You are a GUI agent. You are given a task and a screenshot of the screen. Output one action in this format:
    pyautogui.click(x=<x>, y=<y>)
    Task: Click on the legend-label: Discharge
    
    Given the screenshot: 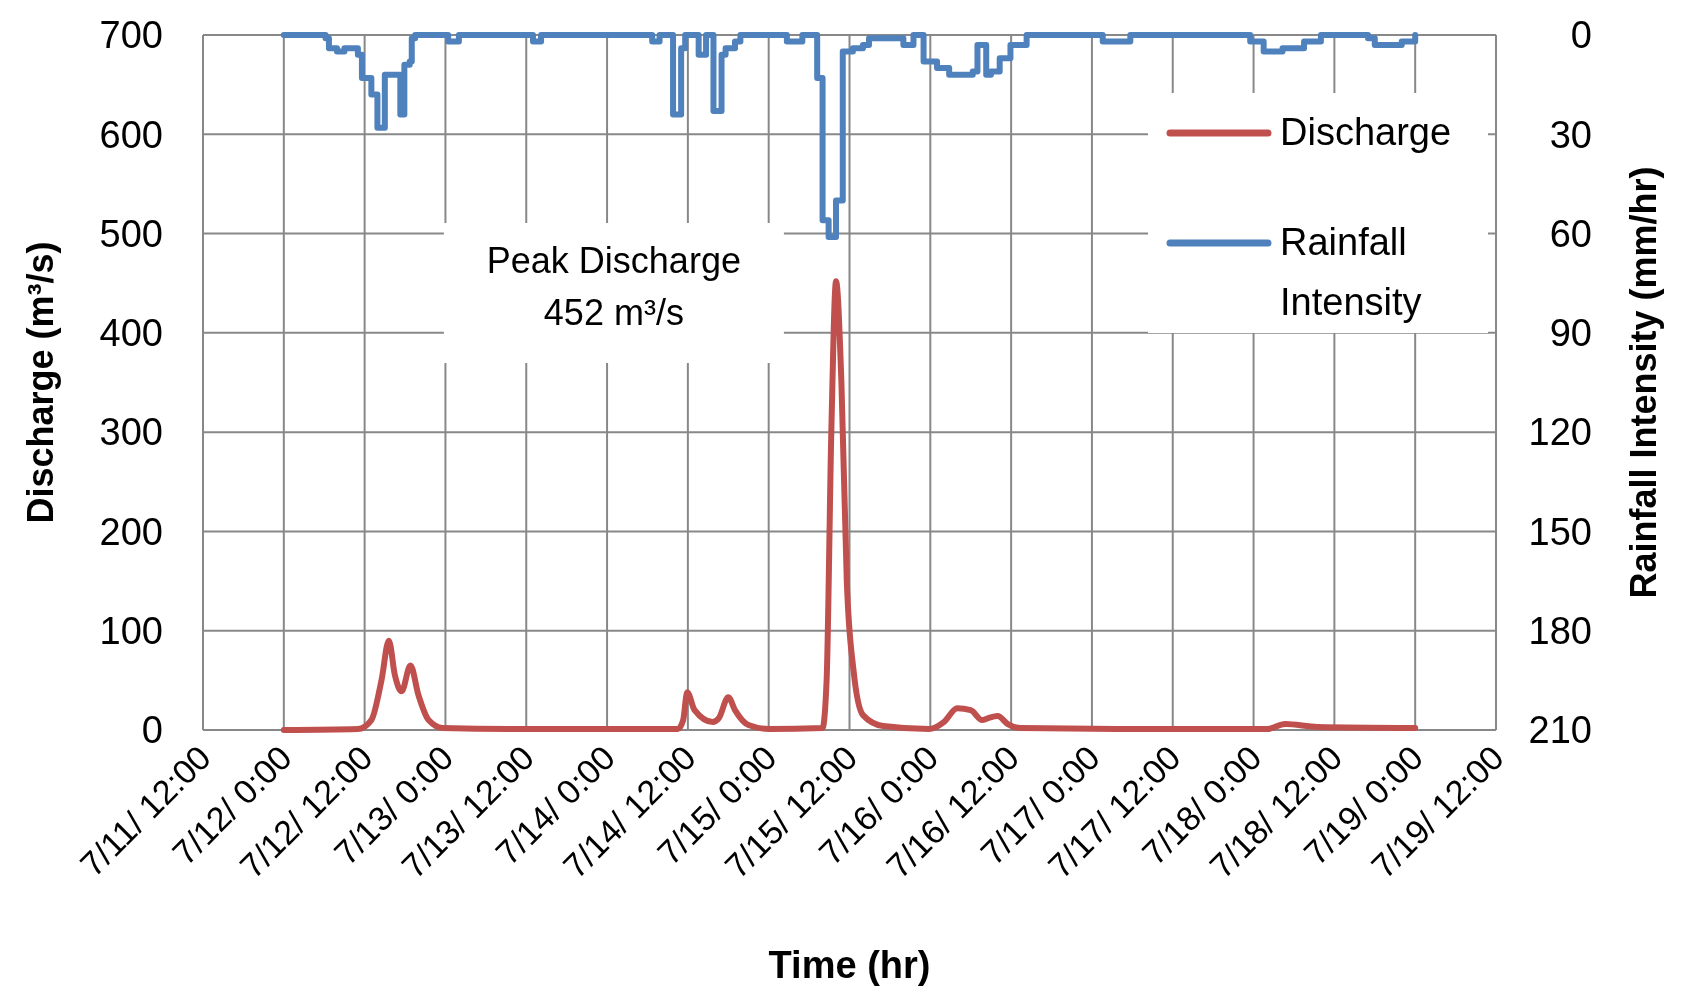 What is the action you would take?
    pyautogui.click(x=1366, y=132)
    